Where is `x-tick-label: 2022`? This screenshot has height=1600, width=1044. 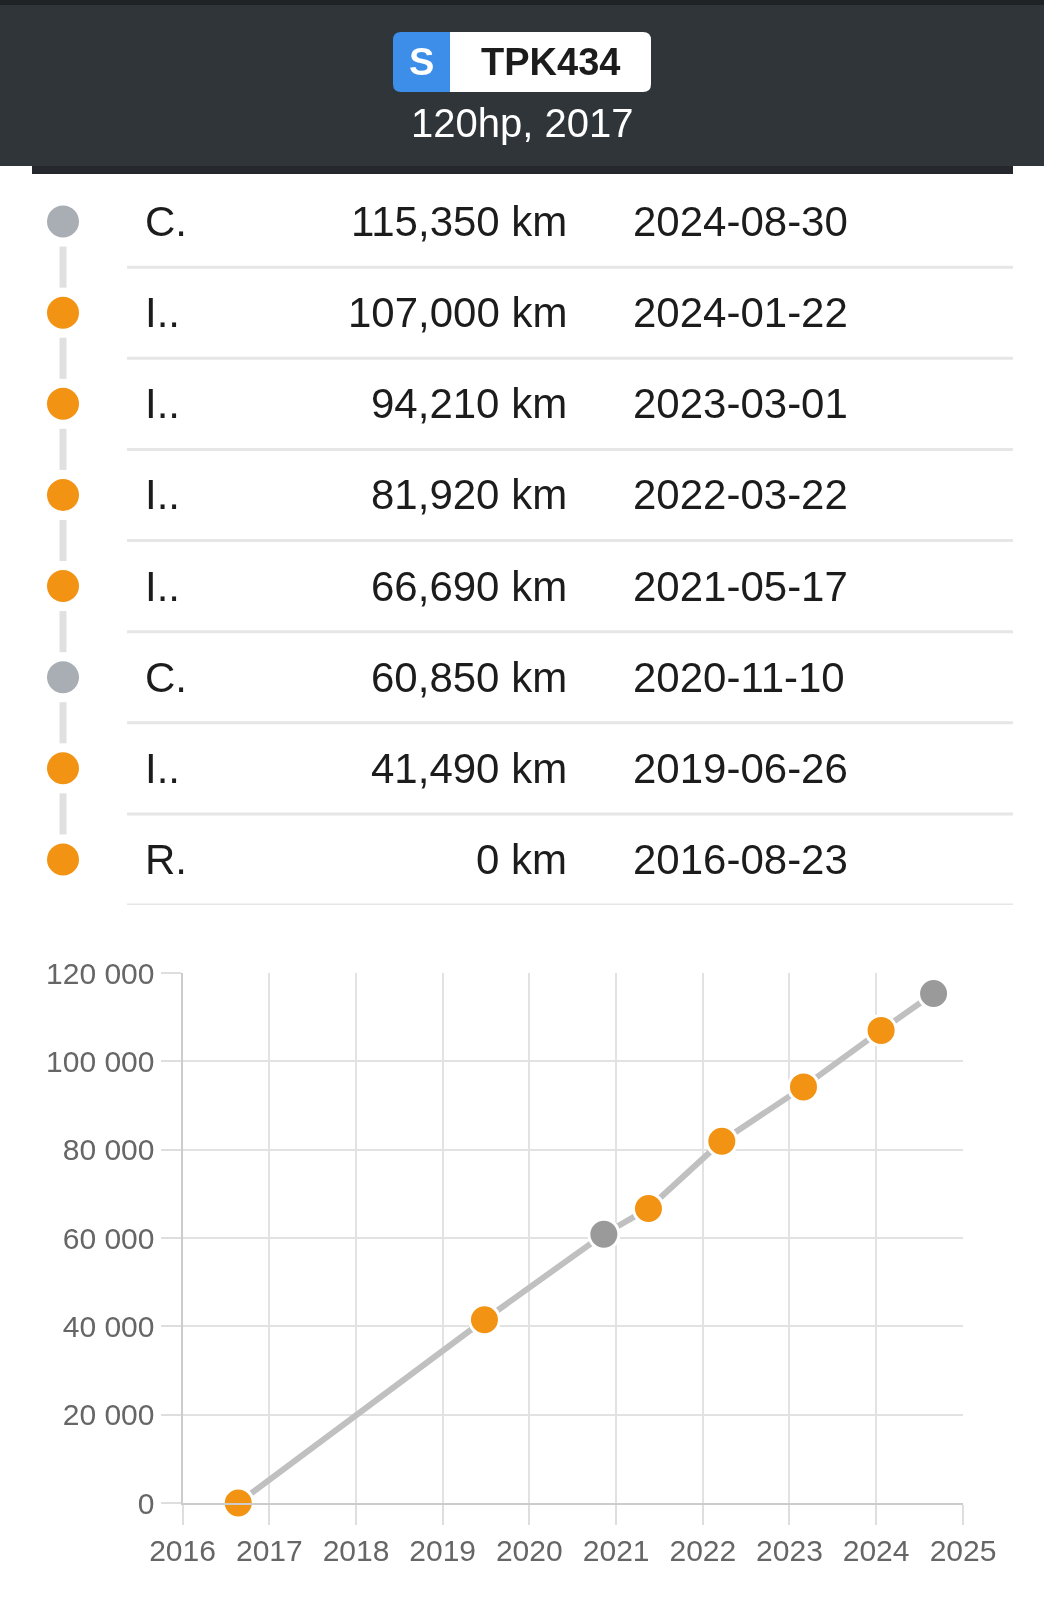
x-tick-label: 2022 is located at coordinates (703, 1550).